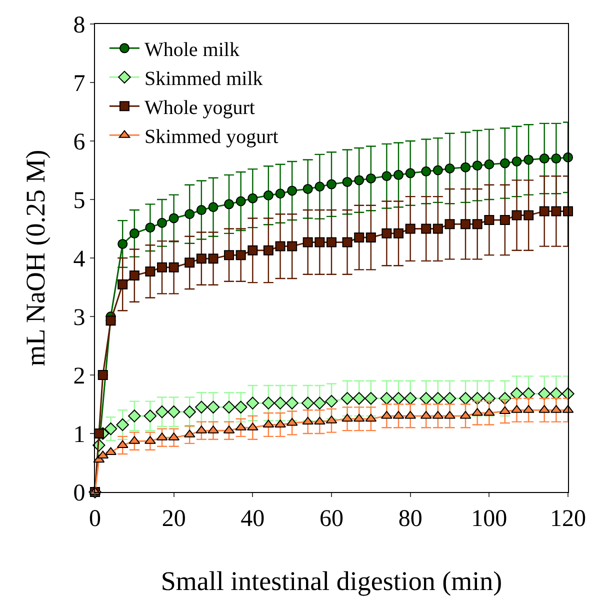 This screenshot has height=612, width=598. I want to click on x-axis-title: Small intestinal digestion (min), so click(331, 581).